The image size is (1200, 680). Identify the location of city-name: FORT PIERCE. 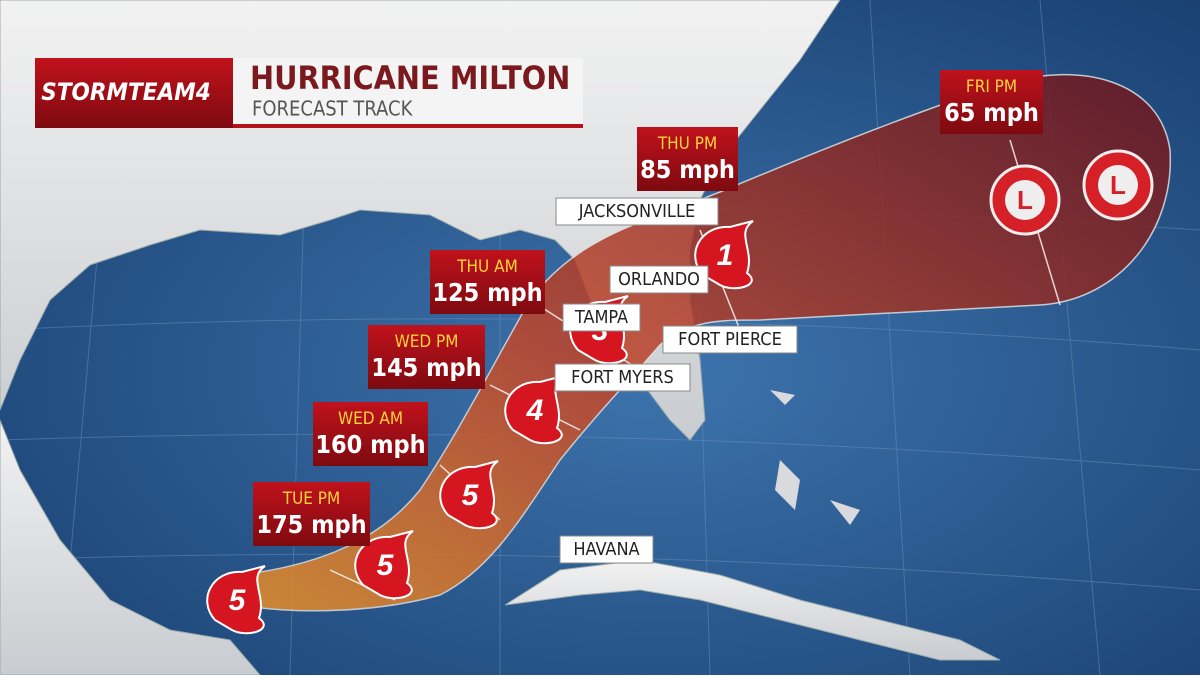
(730, 339).